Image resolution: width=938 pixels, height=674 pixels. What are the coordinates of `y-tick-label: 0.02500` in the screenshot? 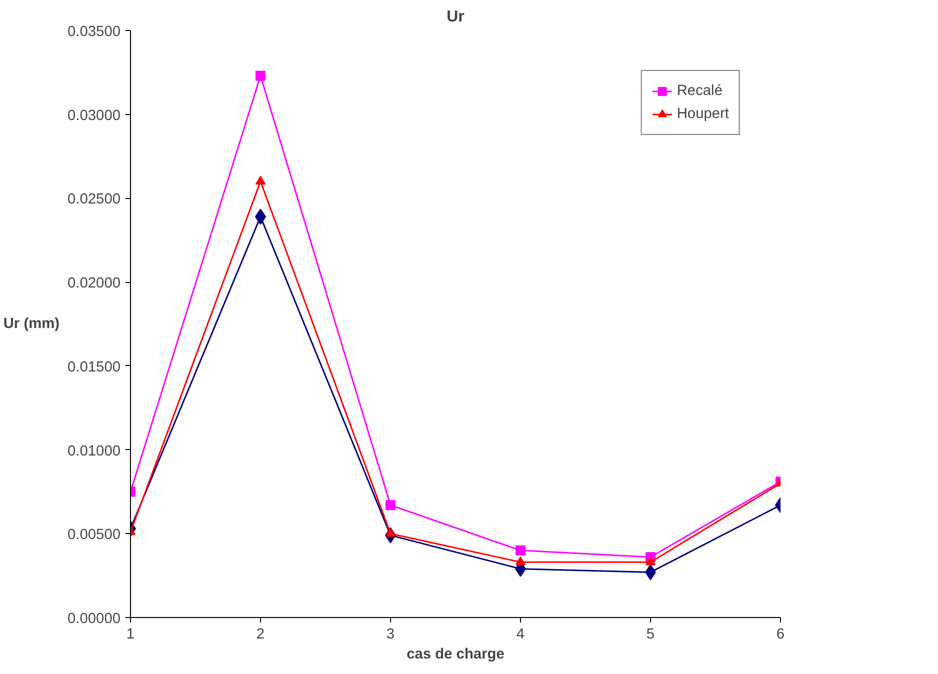 It's located at (94, 200).